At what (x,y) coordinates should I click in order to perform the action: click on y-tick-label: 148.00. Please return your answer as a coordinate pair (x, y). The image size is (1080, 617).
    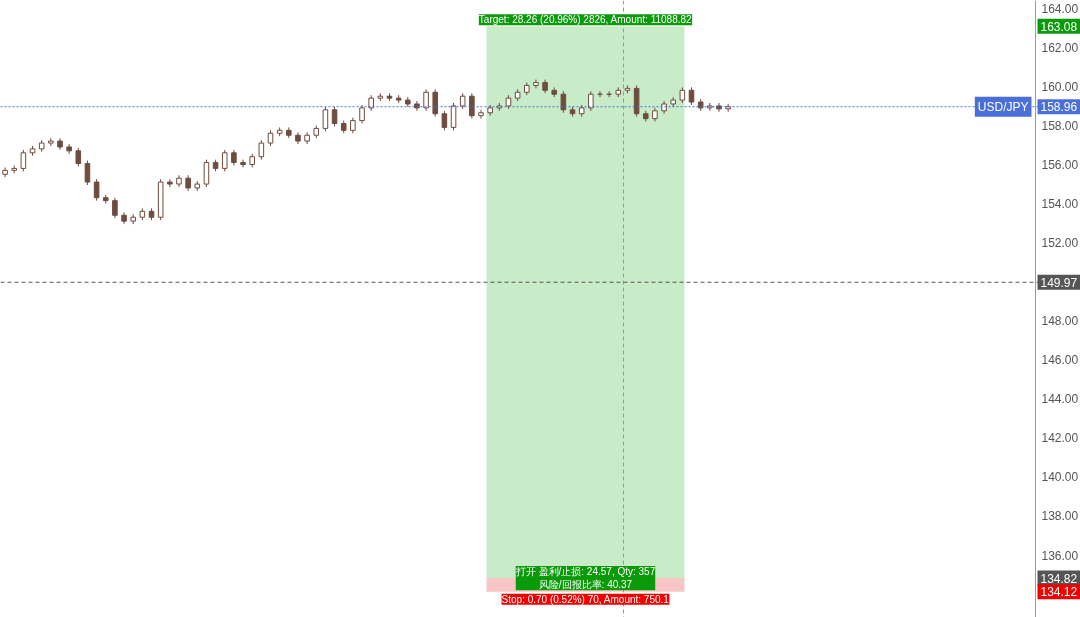
    Looking at the image, I should click on (1060, 321).